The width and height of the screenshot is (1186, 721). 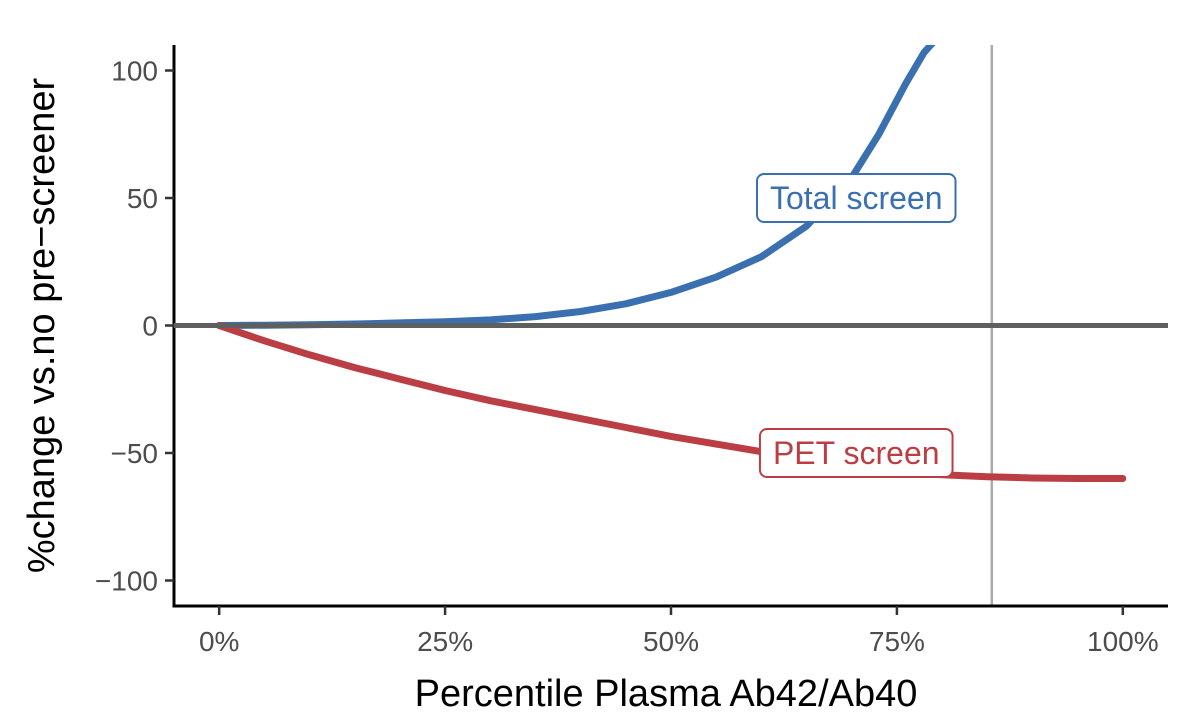 I want to click on series-labels: Total screen PET screen, so click(x=856, y=325).